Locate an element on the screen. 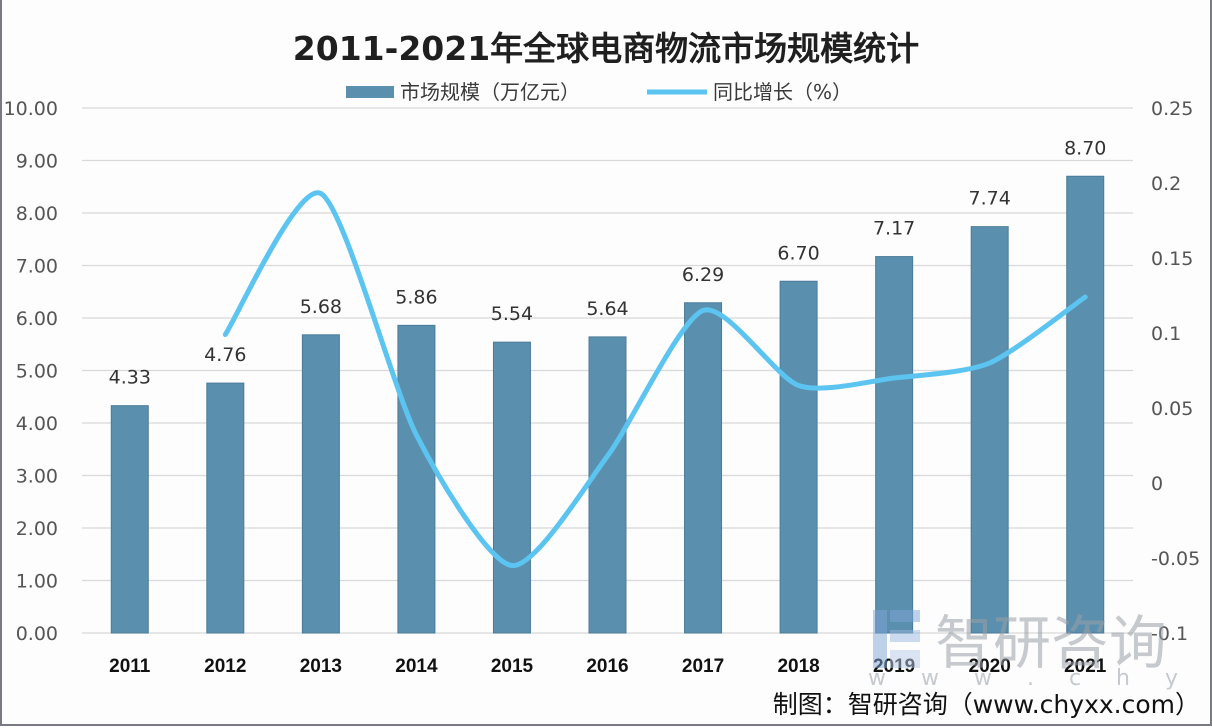  y-left-tick-label: 10.00 is located at coordinates (31, 109).